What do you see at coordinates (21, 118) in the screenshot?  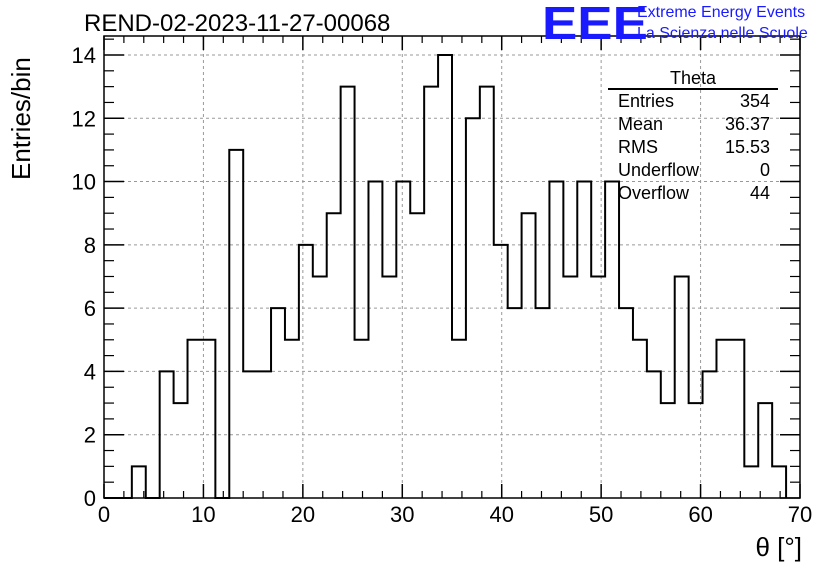 I see `y-axis-label: Entries/bin` at bounding box center [21, 118].